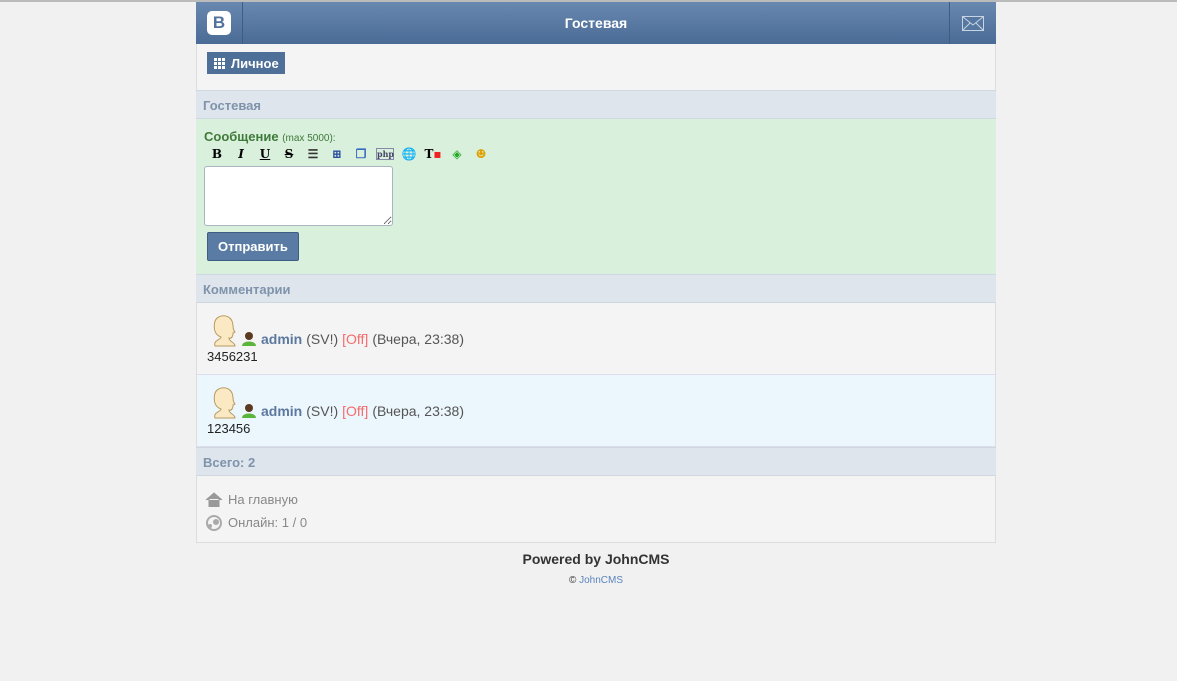 The image size is (1177, 681). What do you see at coordinates (214, 522) in the screenshot?
I see `online-icon` at bounding box center [214, 522].